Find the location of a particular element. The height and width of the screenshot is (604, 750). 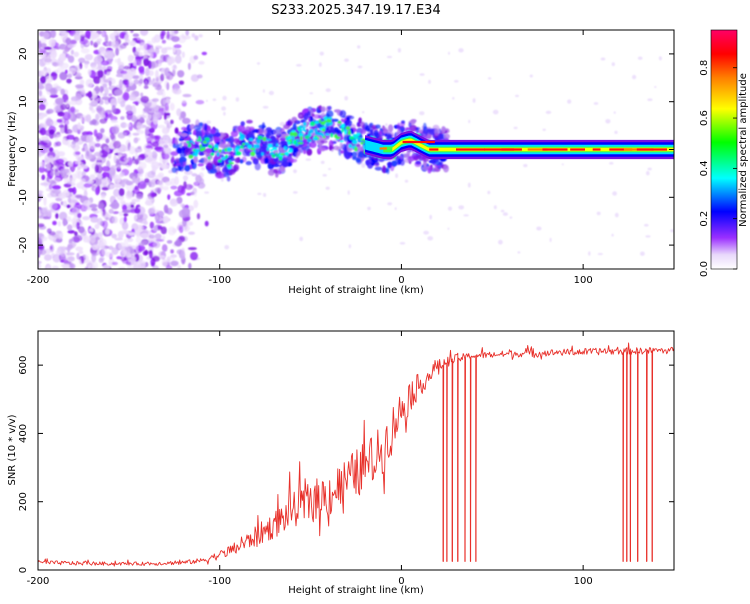

colorbar-tick-label: 0.8 is located at coordinates (704, 68).